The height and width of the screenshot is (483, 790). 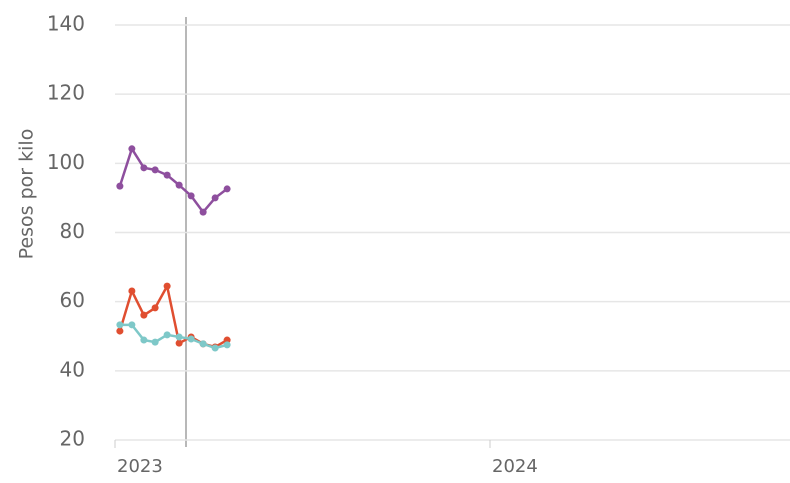 What do you see at coordinates (72, 369) in the screenshot?
I see `y-tick-label: 40` at bounding box center [72, 369].